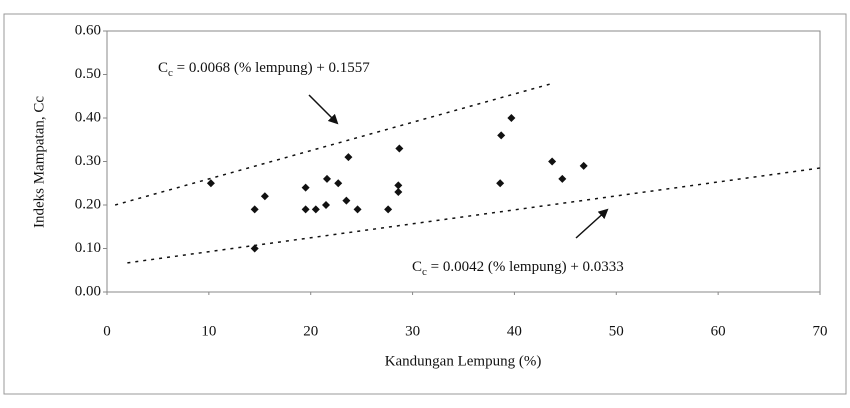 The width and height of the screenshot is (850, 408). Describe the element at coordinates (264, 69) in the screenshot. I see `annotation: Cc = 0.0068 (% lempung) + 0.1557` at that location.